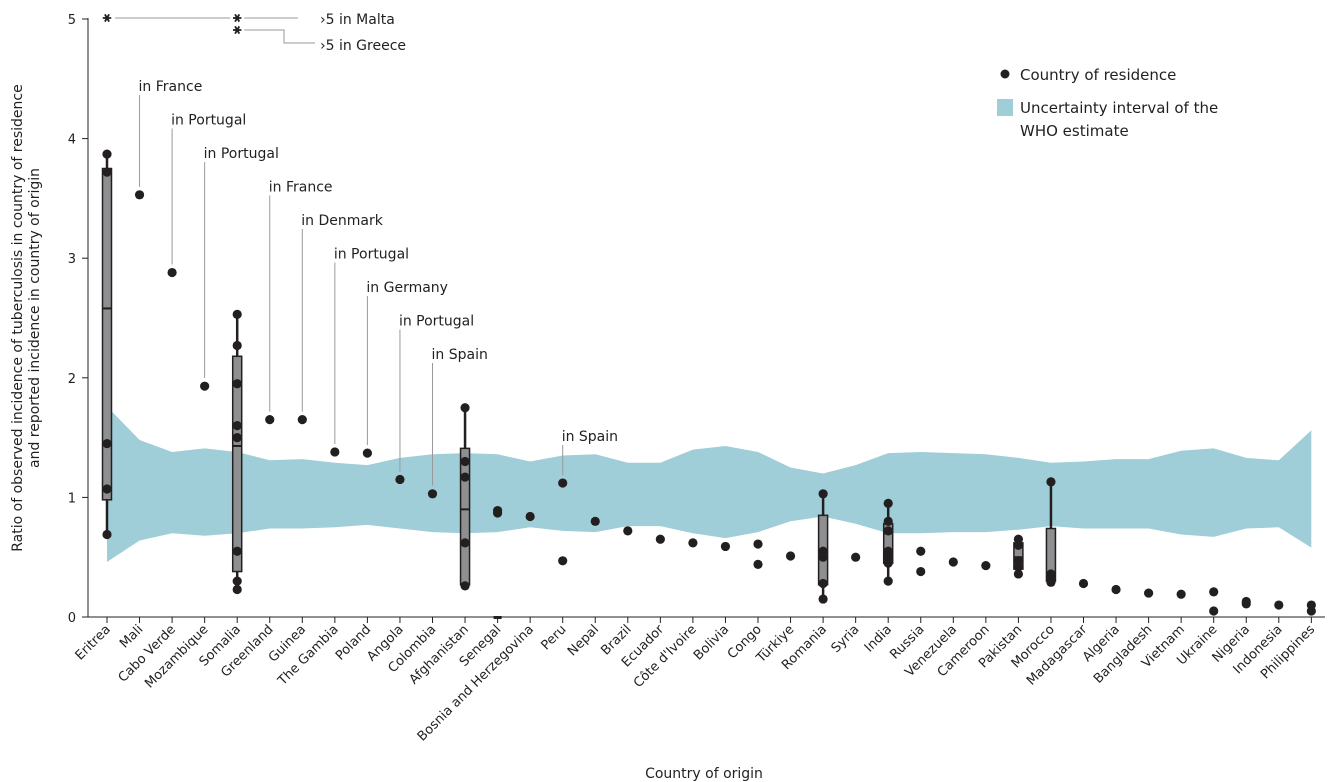  What do you see at coordinates (72, 259) in the screenshot?
I see `y-tick-label: 3` at bounding box center [72, 259].